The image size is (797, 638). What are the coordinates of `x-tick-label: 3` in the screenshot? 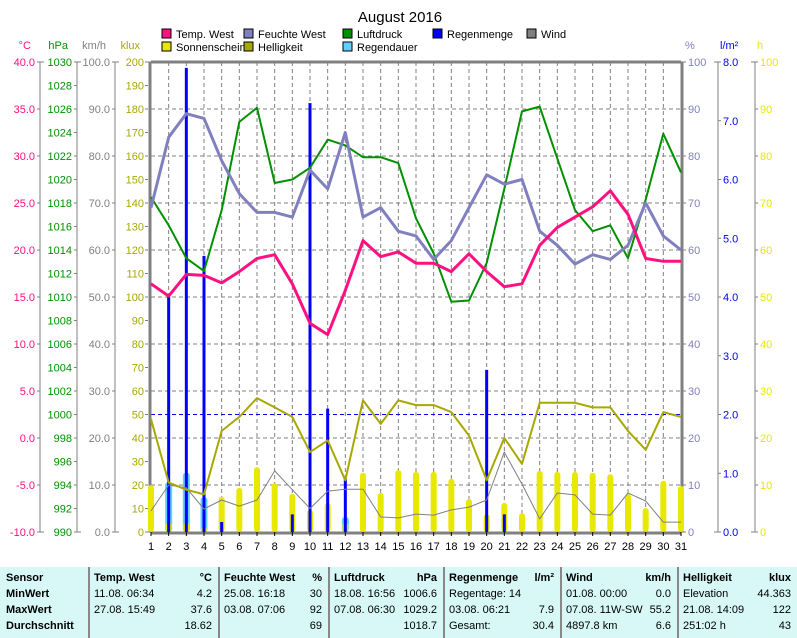 It's located at (186, 547).